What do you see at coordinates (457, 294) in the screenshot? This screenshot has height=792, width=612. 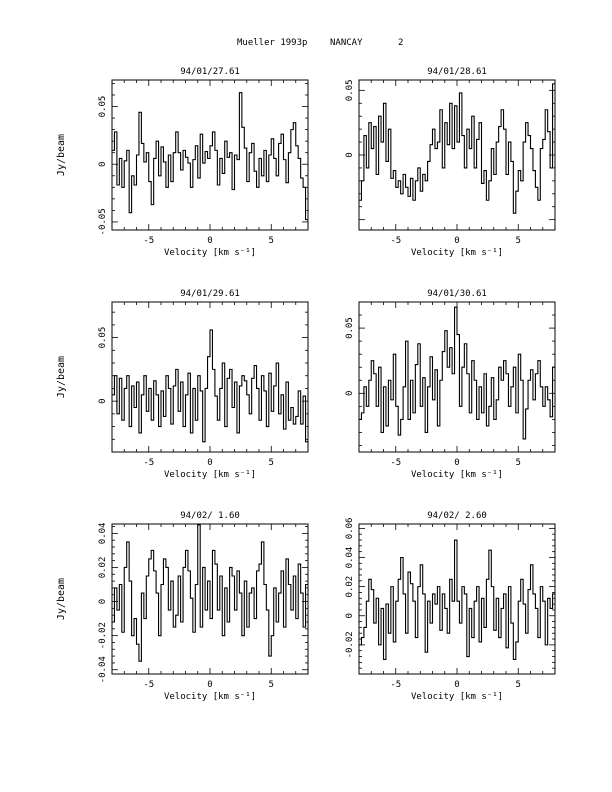 I see `panel-title: 94/01/30.61` at bounding box center [457, 294].